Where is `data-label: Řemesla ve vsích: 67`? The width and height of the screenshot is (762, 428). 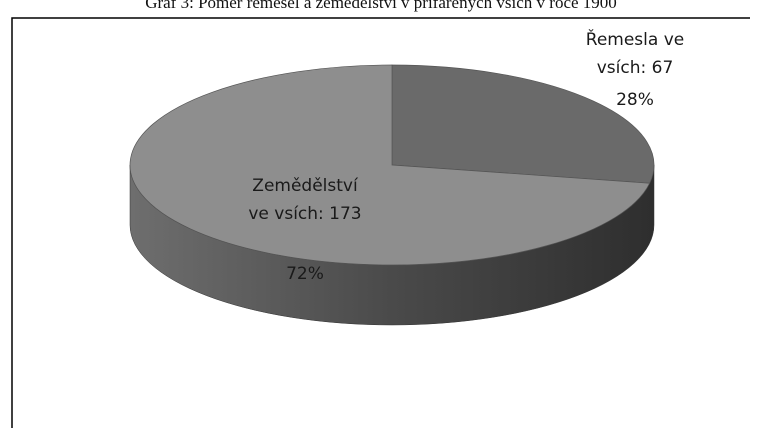
data-label: Řemesla ve vsích: 67 is located at coordinates (635, 54).